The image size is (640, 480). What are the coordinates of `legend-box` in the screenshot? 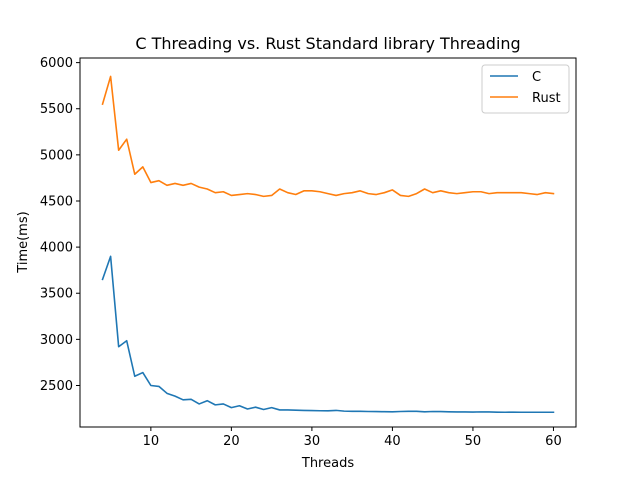 It's located at (525, 89).